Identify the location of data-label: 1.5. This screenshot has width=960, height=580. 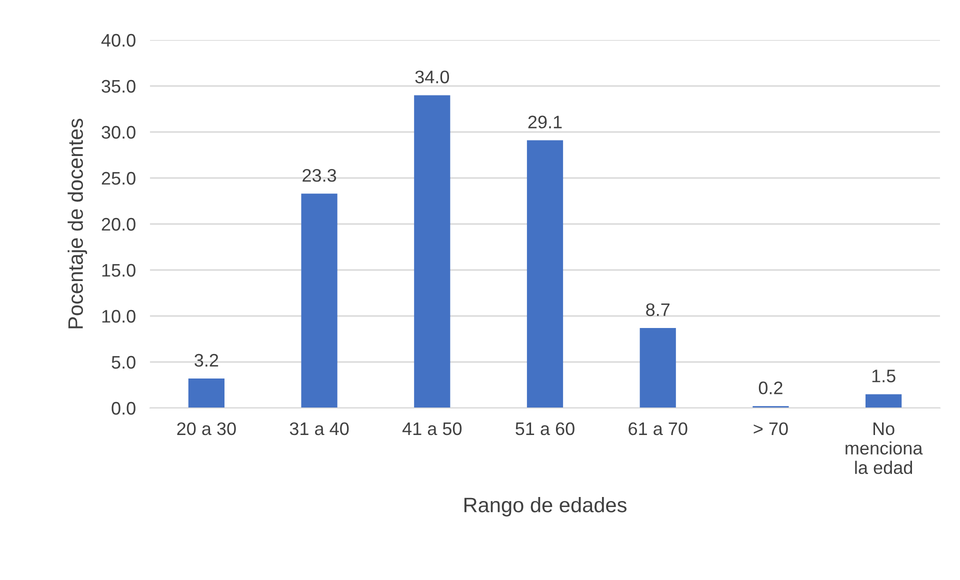
(884, 376).